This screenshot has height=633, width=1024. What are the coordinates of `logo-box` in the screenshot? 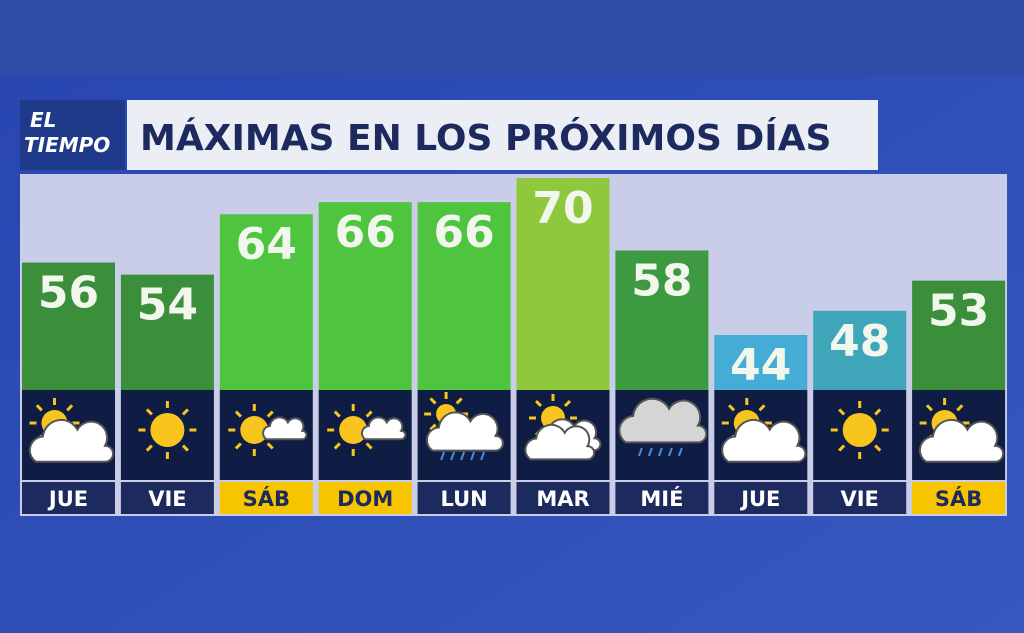 It's located at (72, 135).